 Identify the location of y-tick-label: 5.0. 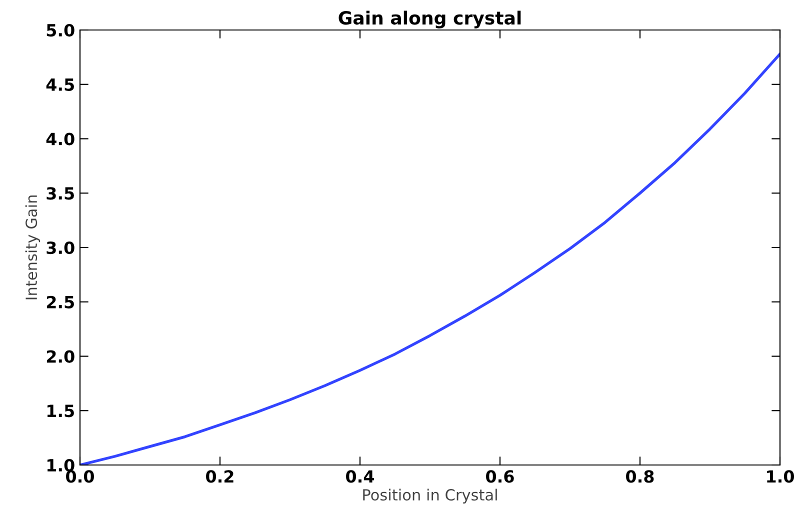
(60, 30).